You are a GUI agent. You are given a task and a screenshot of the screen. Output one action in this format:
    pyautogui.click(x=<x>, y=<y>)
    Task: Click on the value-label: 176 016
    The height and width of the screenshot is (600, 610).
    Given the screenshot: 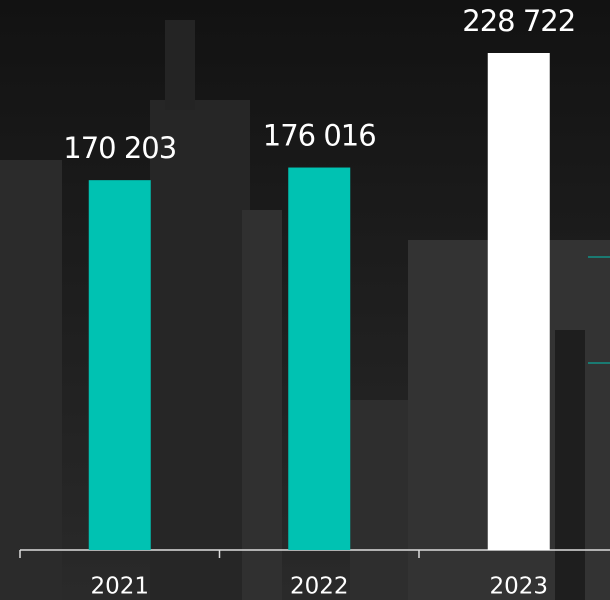 What is the action you would take?
    pyautogui.click(x=319, y=136)
    